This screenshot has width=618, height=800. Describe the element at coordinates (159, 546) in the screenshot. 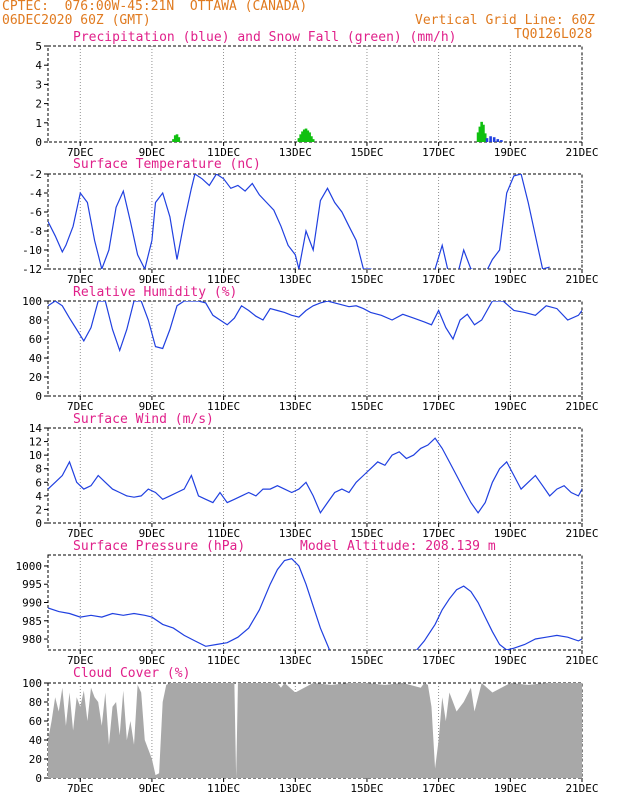

I see `chart-title: Surface Pressure (hPa)` at that location.